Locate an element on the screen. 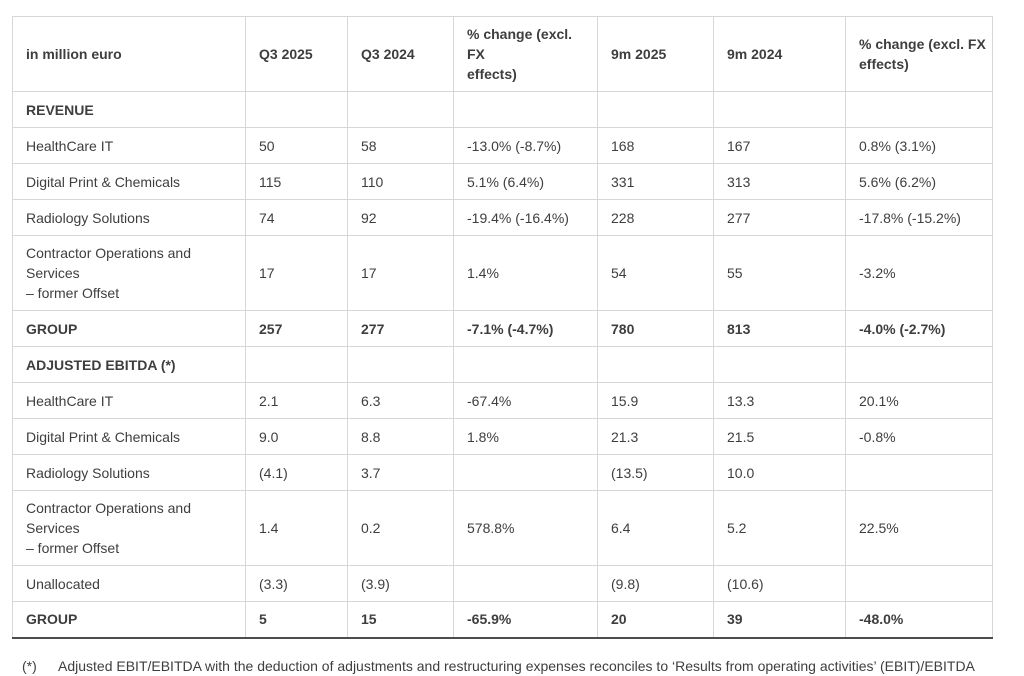 This screenshot has height=676, width=1024. cell: 17 is located at coordinates (296, 273).